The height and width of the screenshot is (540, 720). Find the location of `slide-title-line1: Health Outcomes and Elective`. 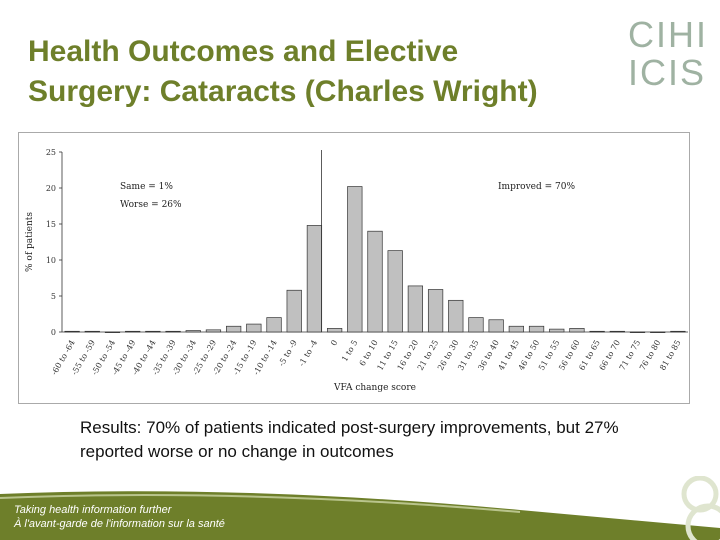

slide-title-line1: Health Outcomes and Elective is located at coordinates (243, 51).